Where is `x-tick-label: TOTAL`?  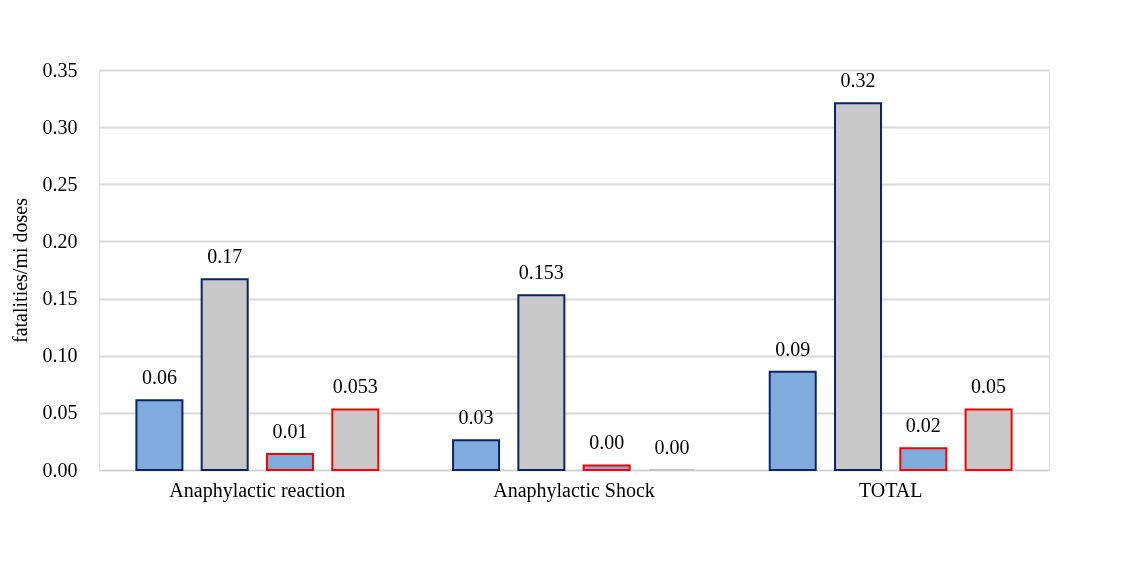 x-tick-label: TOTAL is located at coordinates (890, 489).